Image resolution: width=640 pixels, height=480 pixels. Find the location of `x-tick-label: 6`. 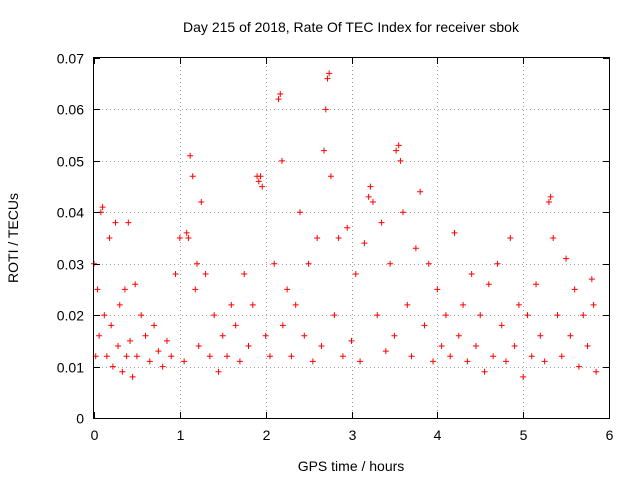

x-tick-label: 6 is located at coordinates (610, 435).